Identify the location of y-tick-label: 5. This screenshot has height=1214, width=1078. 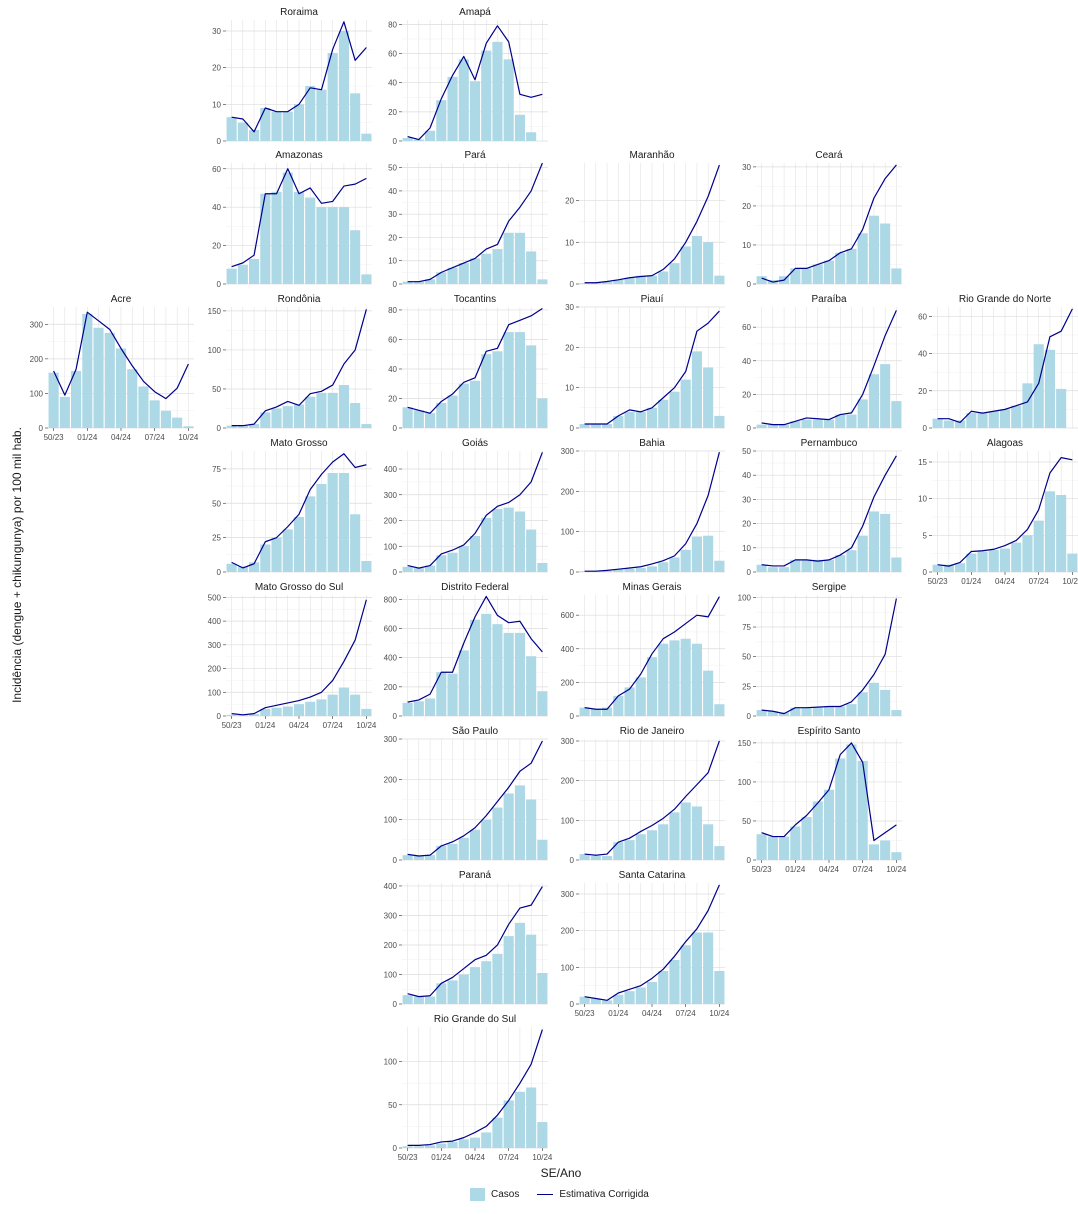
(925, 535).